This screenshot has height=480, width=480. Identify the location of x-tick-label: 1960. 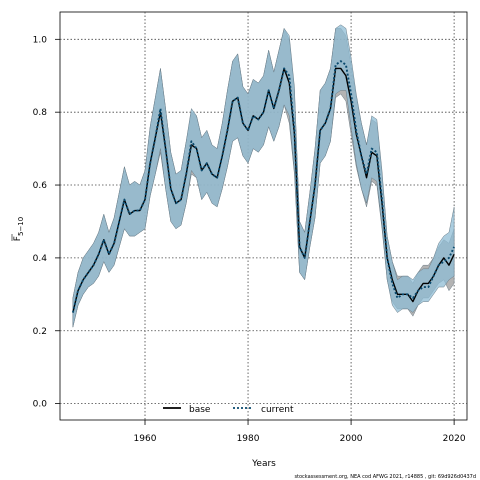
(145, 439).